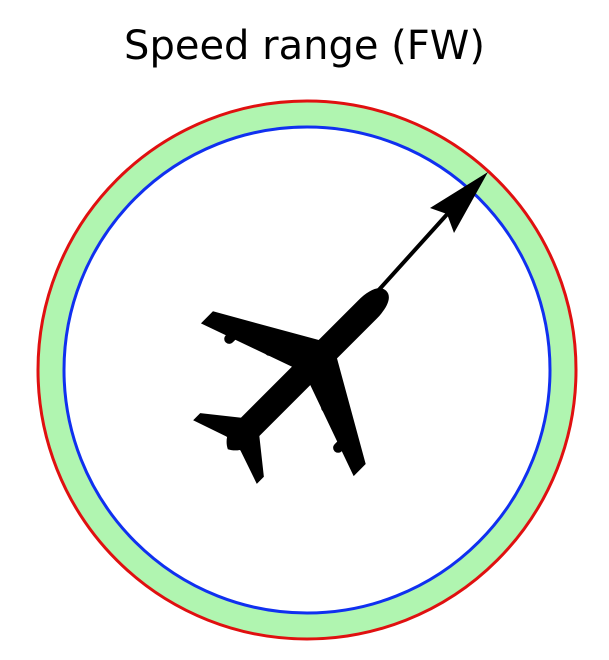  I want to click on airplane-silhouette-icon, so click(291, 386).